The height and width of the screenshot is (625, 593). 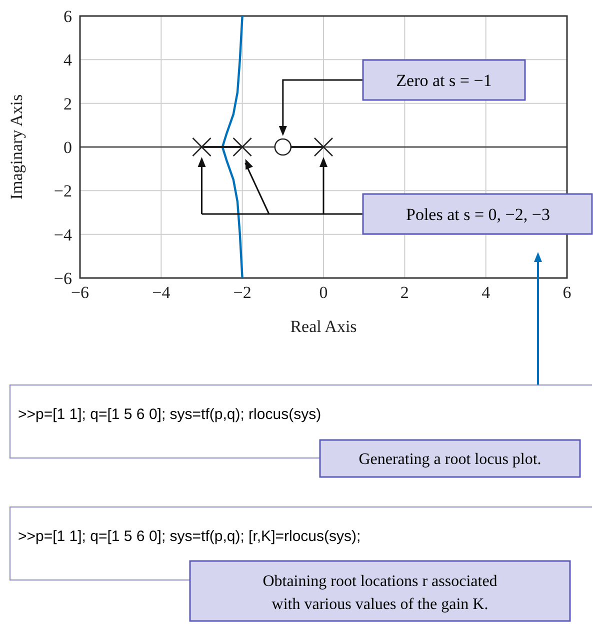 What do you see at coordinates (68, 60) in the screenshot?
I see `y-tick-label: 4` at bounding box center [68, 60].